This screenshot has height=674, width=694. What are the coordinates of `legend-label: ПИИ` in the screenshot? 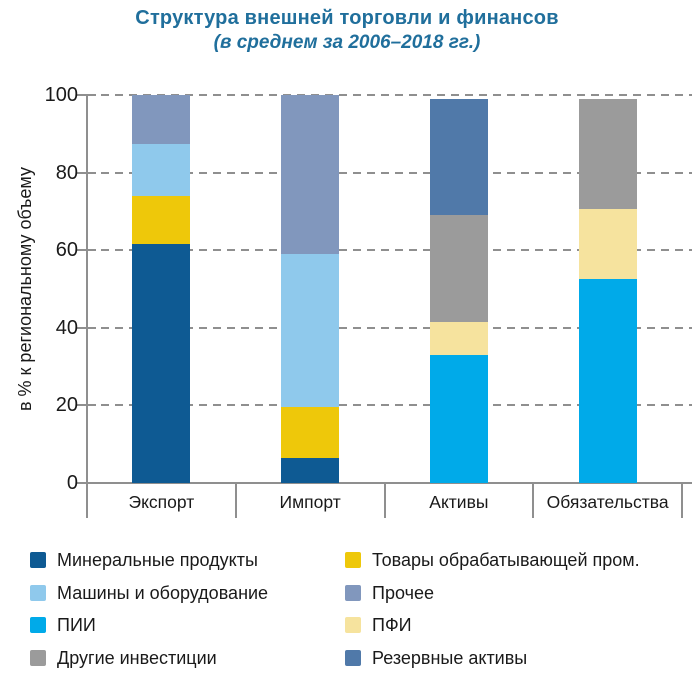 It's located at (76, 625).